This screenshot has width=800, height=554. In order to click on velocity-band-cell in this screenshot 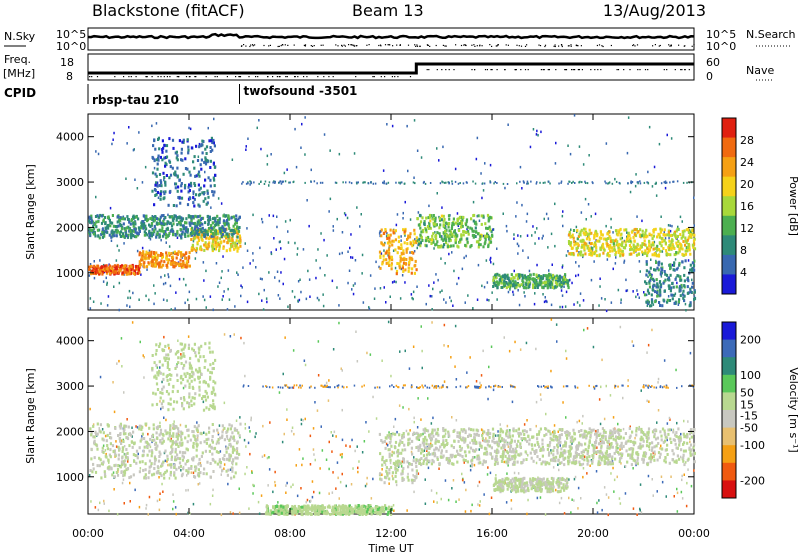, I will do `click(243, 386)`.